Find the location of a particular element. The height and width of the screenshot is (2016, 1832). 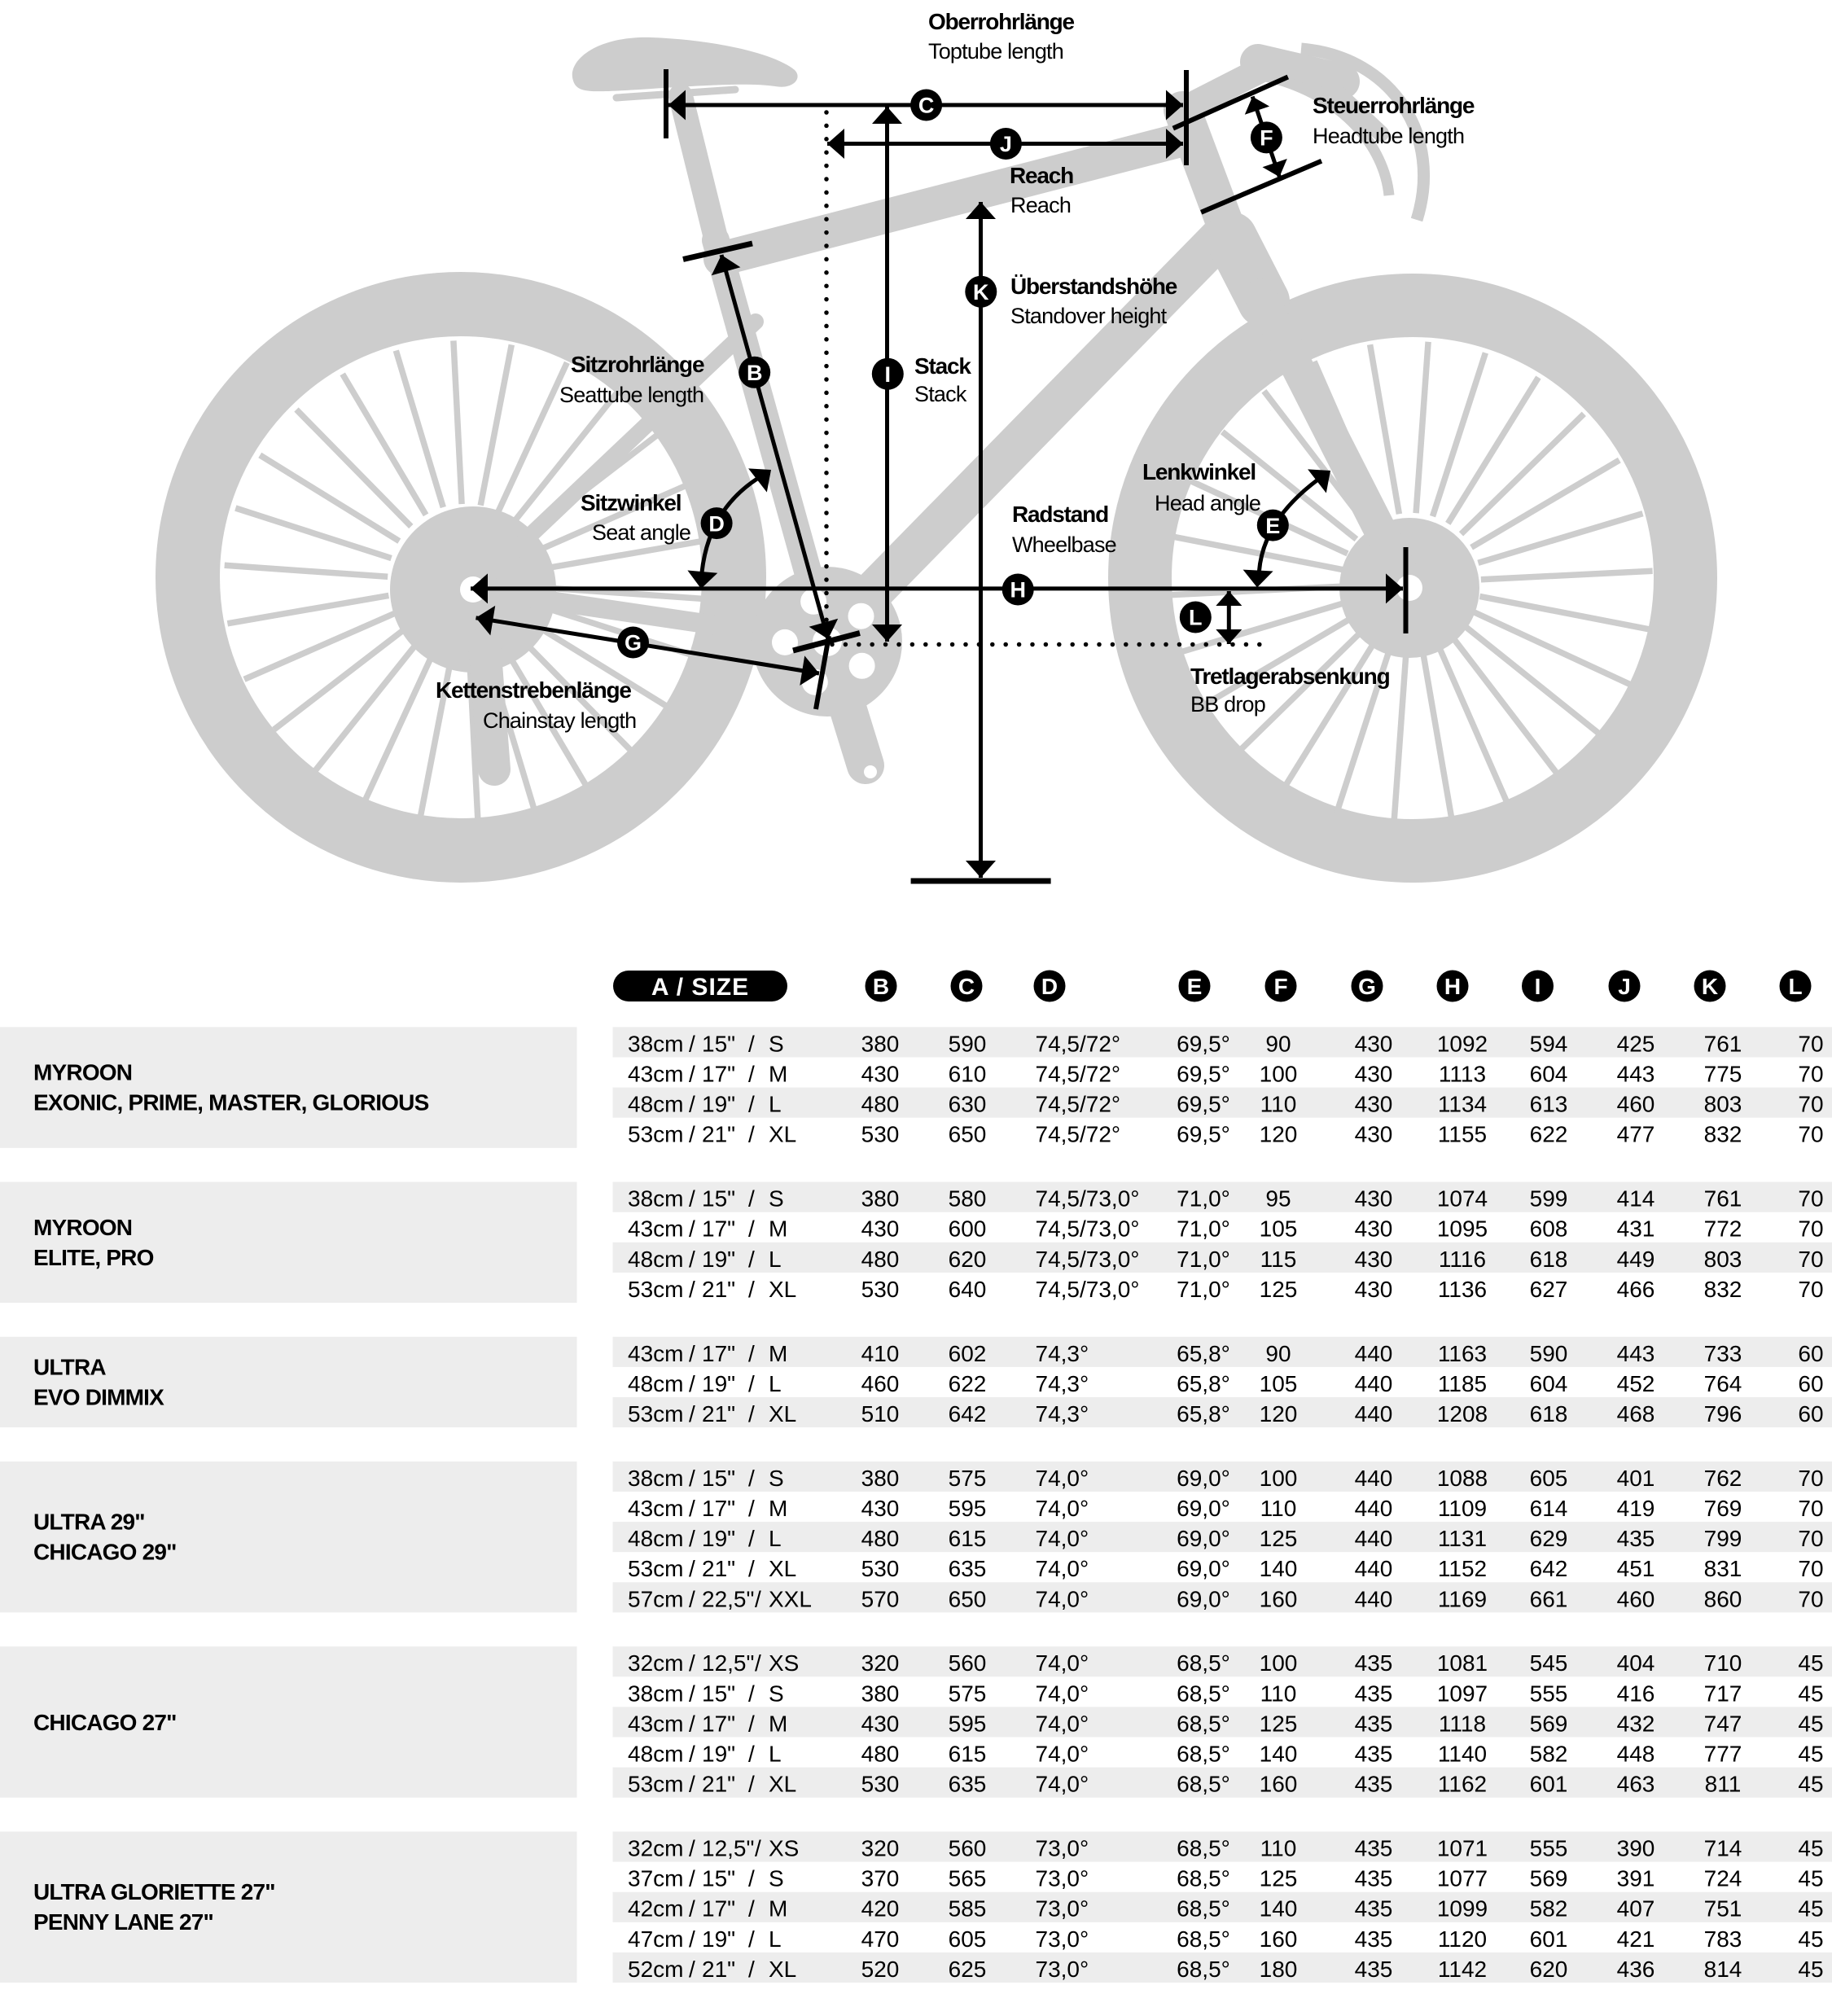

svg-text: I is located at coordinates (1538, 986).